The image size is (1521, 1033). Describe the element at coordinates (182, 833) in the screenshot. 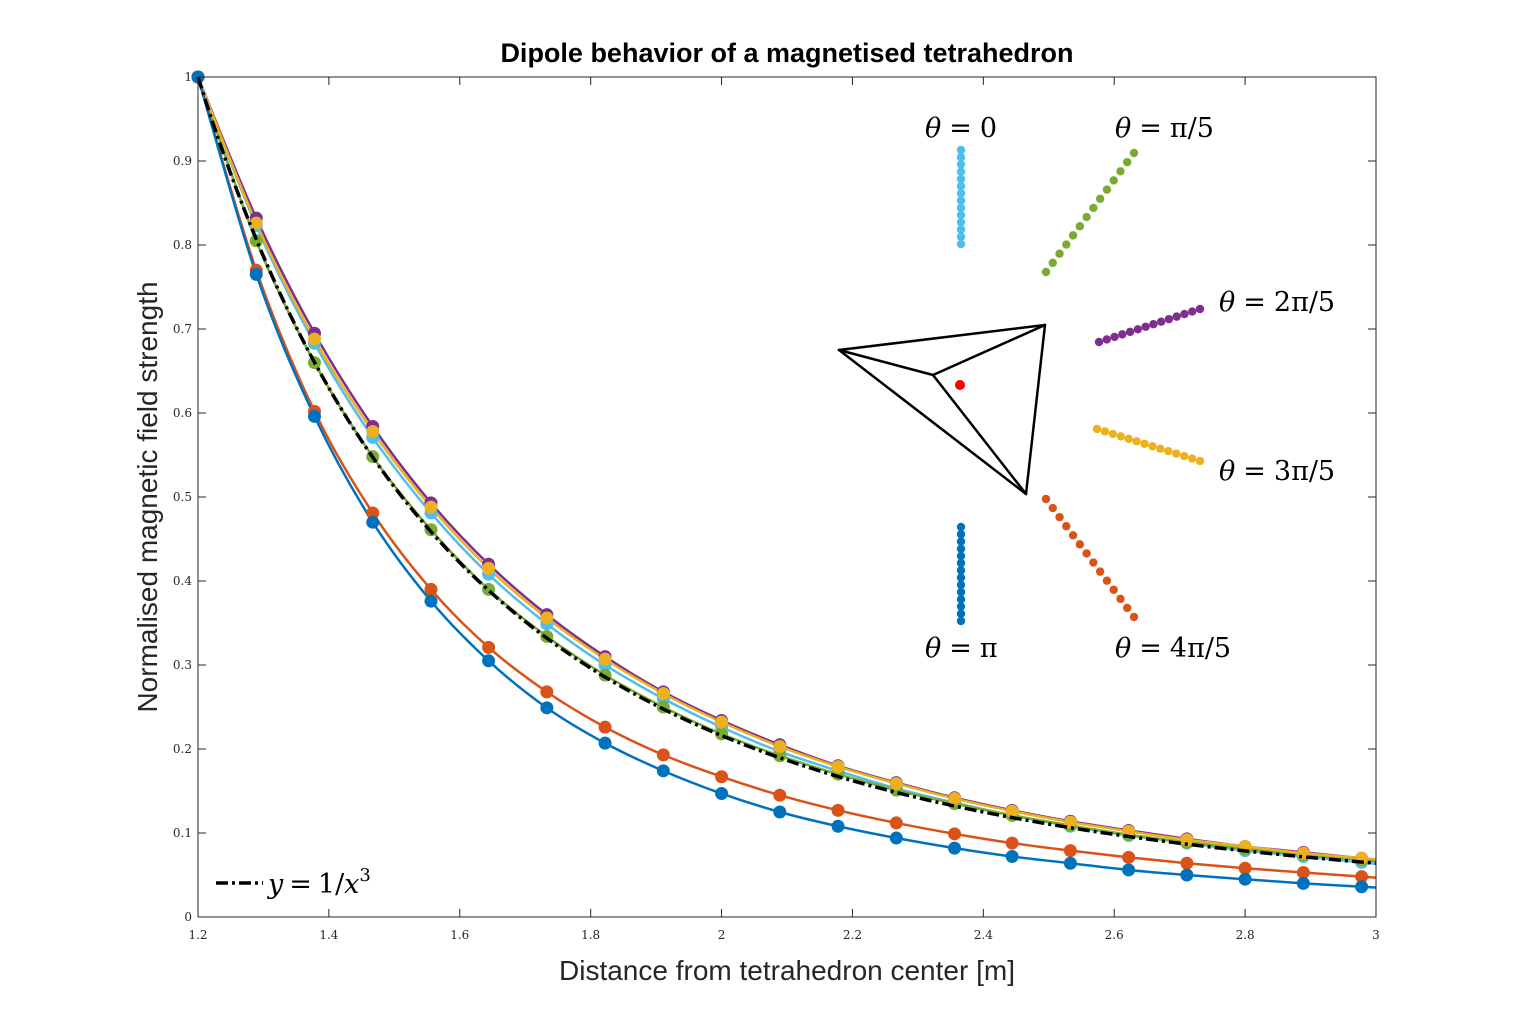

I see `y-tick-label: 0.1` at that location.